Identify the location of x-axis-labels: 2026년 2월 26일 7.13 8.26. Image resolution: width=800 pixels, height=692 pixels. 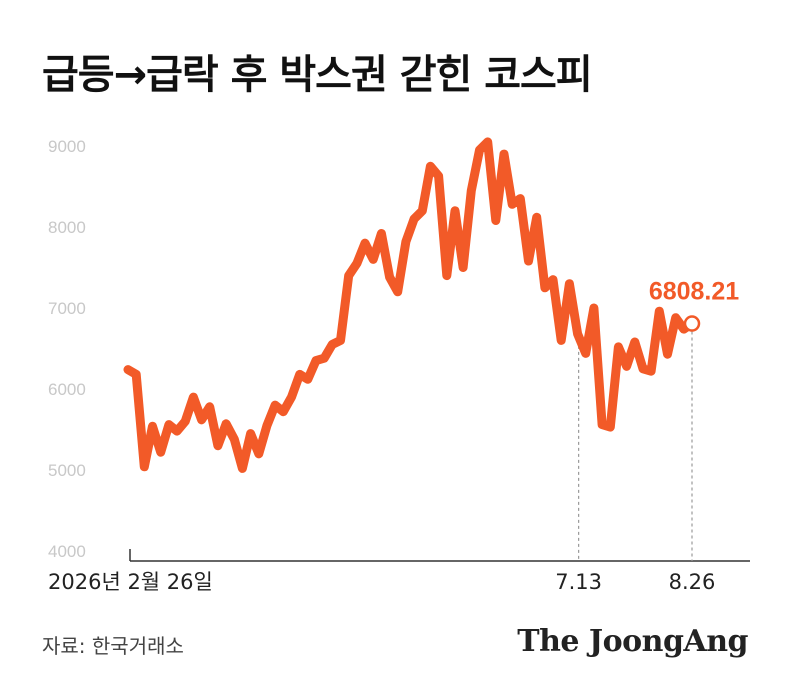
(381, 582).